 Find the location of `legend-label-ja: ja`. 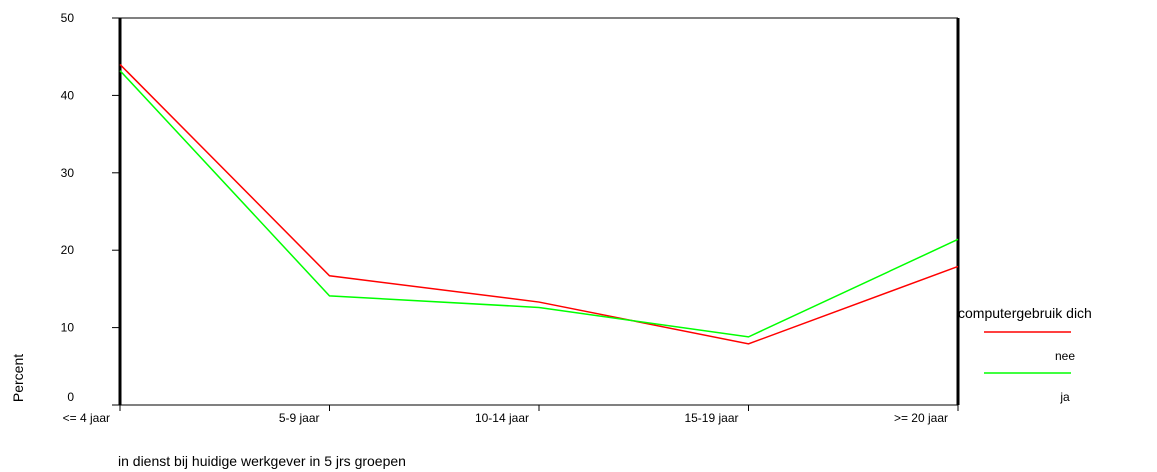

legend-label-ja: ja is located at coordinates (1064, 397).